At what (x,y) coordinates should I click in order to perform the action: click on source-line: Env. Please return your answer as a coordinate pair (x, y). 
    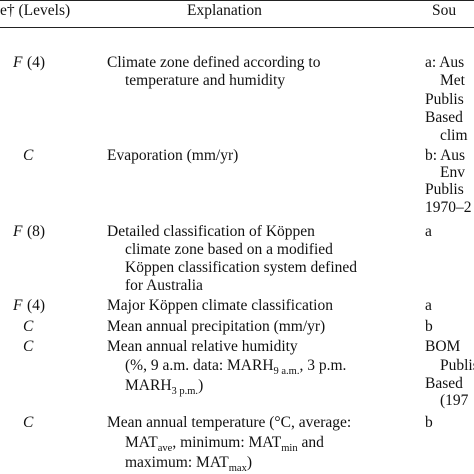
    Looking at the image, I should click on (452, 172).